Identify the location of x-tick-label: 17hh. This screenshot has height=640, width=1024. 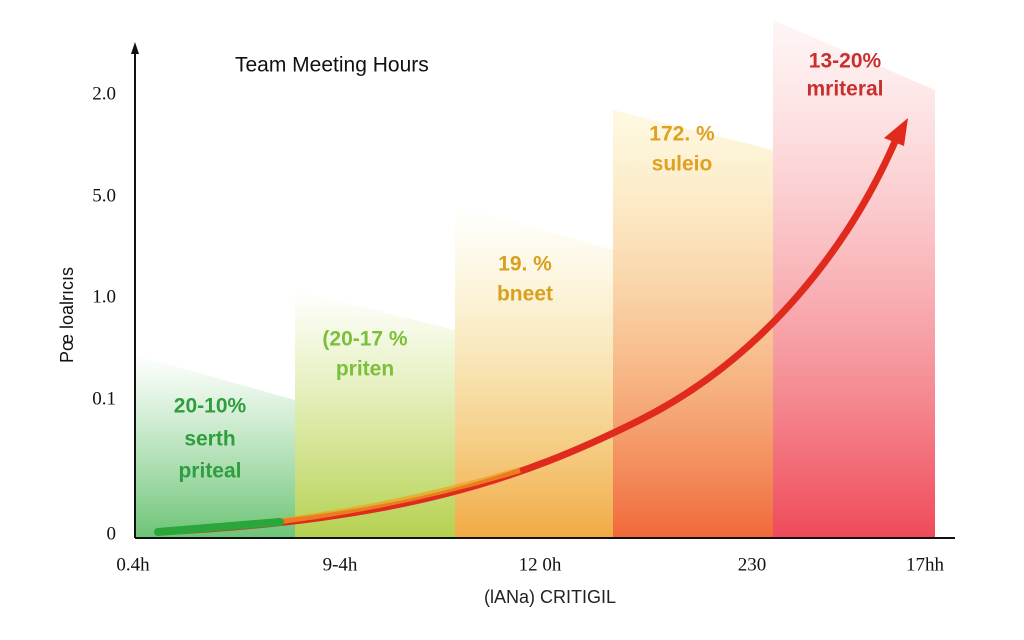
(925, 564).